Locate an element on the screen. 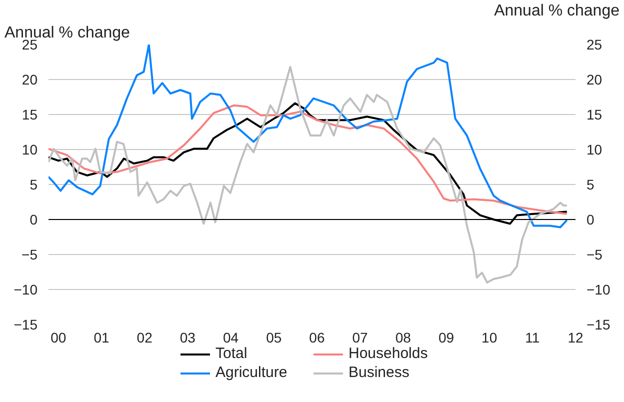  y2-tick-label: −5 is located at coordinates (594, 254).